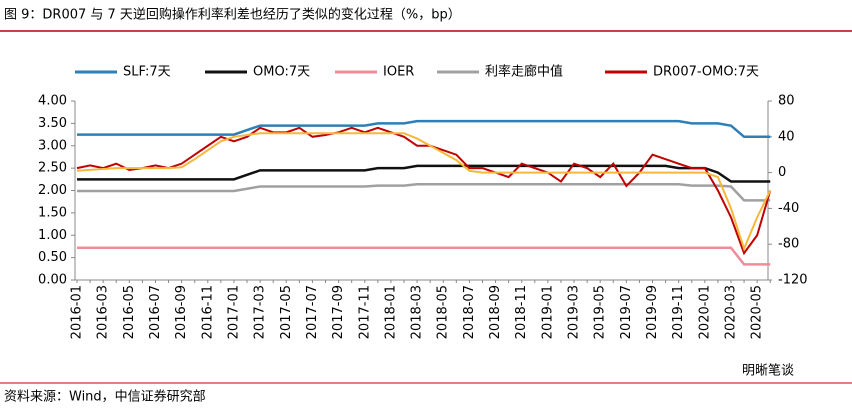 The height and width of the screenshot is (414, 852). I want to click on y2-tick-label: 40, so click(786, 136).